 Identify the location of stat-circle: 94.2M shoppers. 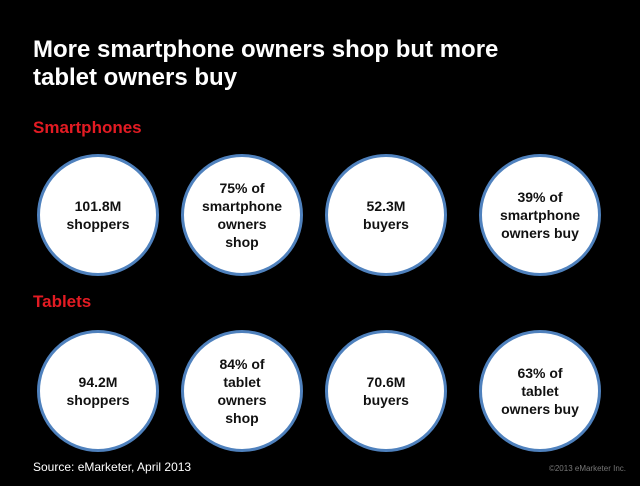
(98, 391).